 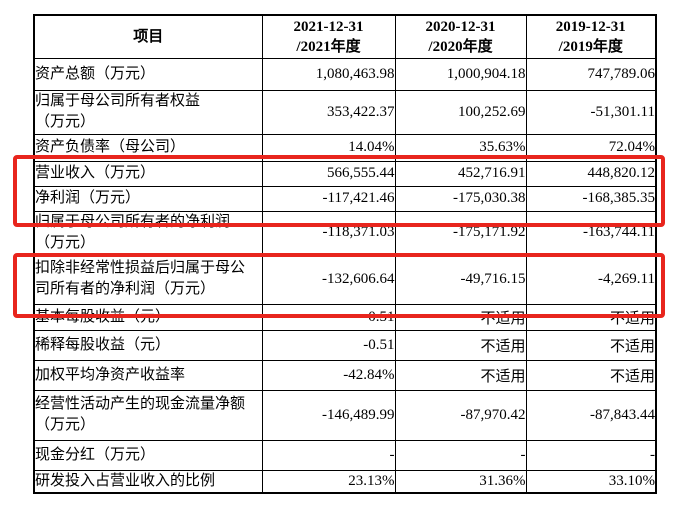 I want to click on row-label-line: 归属于母公司所有者权益, so click(x=118, y=101).